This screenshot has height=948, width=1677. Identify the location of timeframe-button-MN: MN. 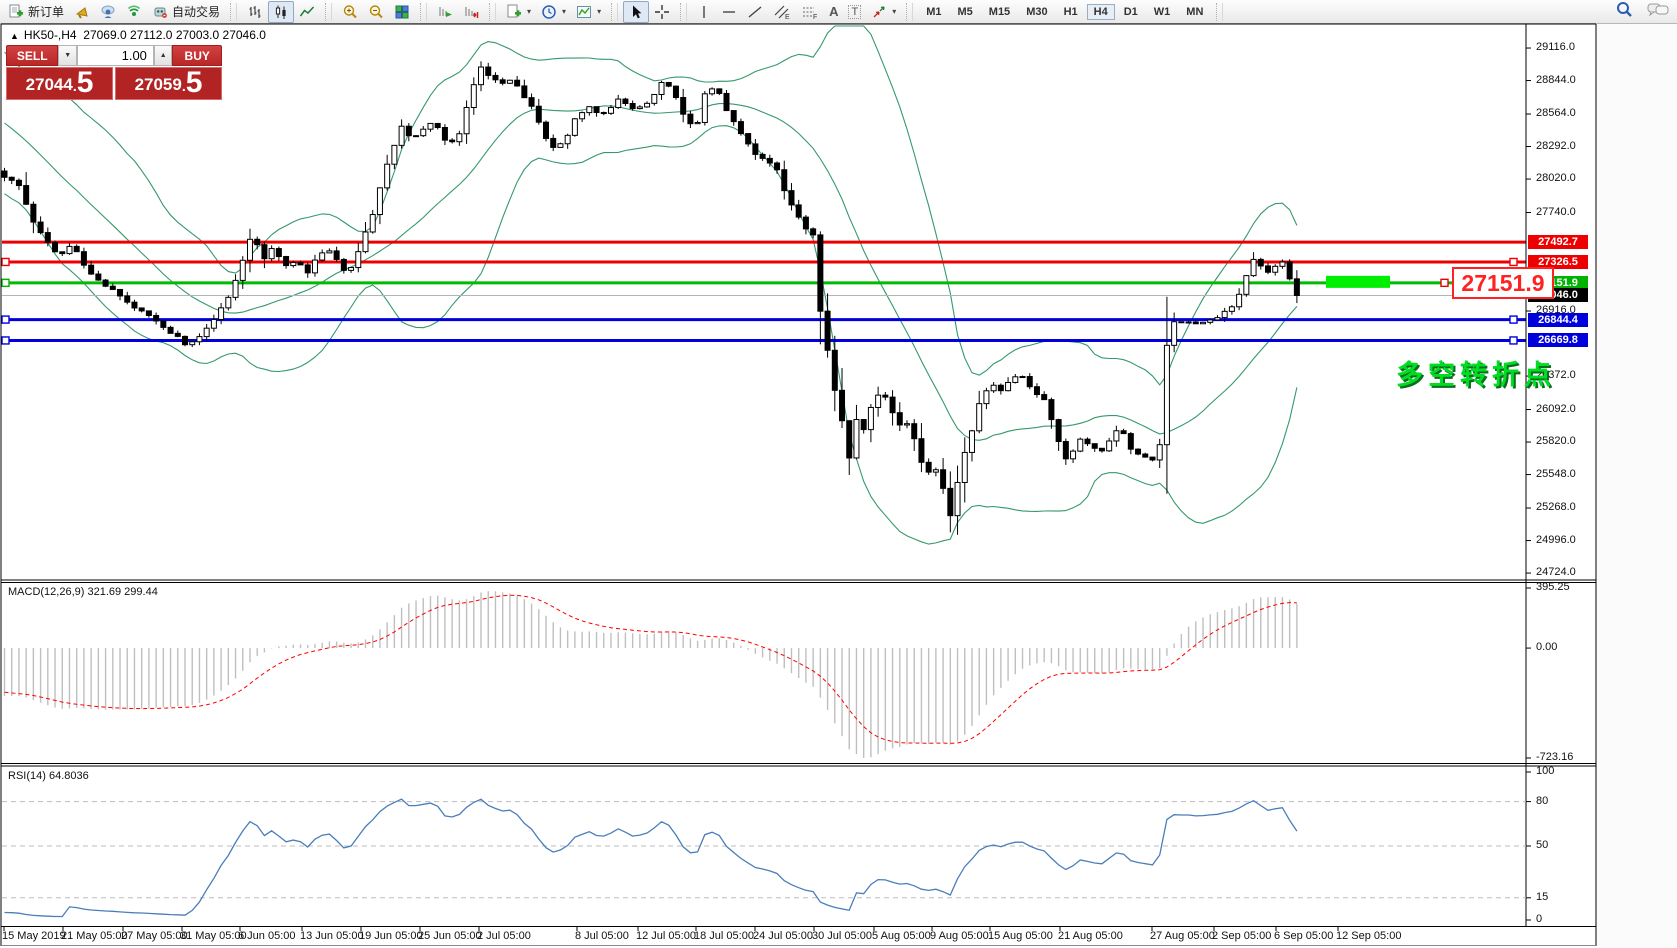
(1195, 11).